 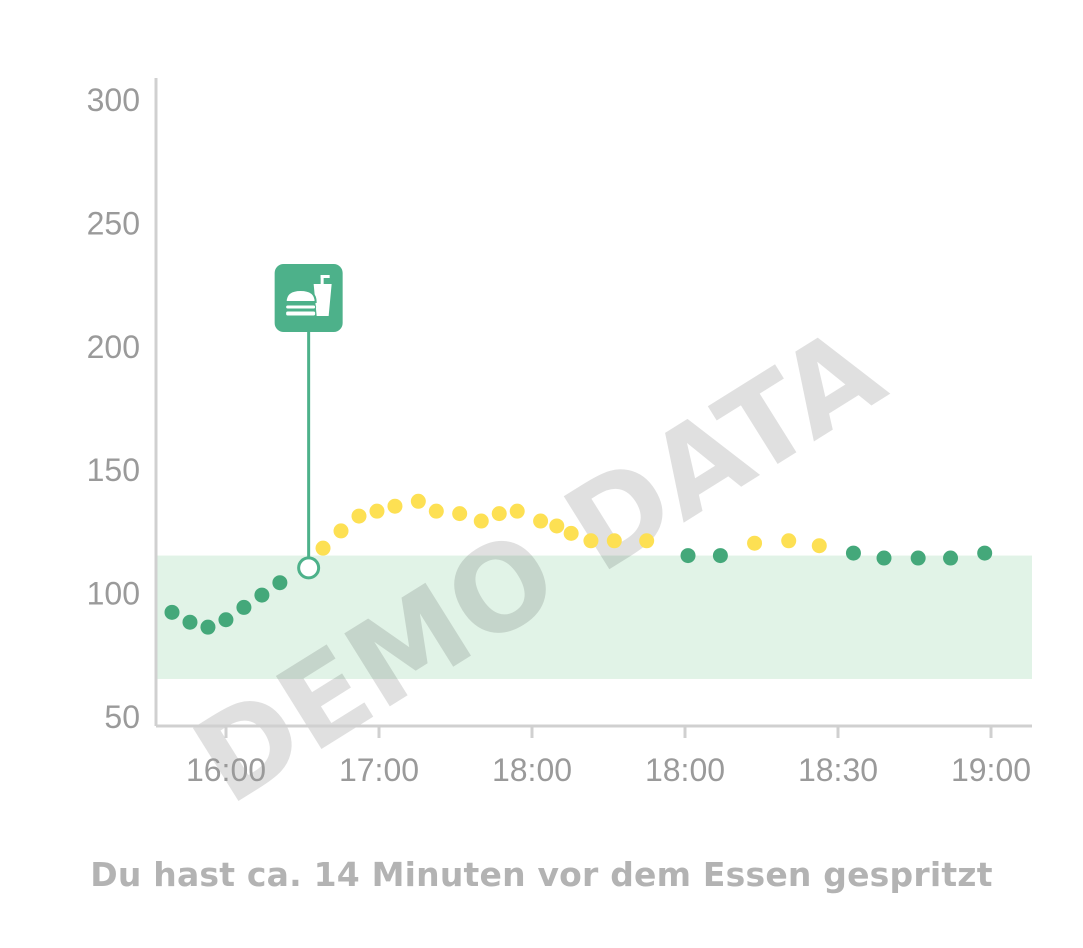 I want to click on y-tick-label: 50, so click(x=122, y=717).